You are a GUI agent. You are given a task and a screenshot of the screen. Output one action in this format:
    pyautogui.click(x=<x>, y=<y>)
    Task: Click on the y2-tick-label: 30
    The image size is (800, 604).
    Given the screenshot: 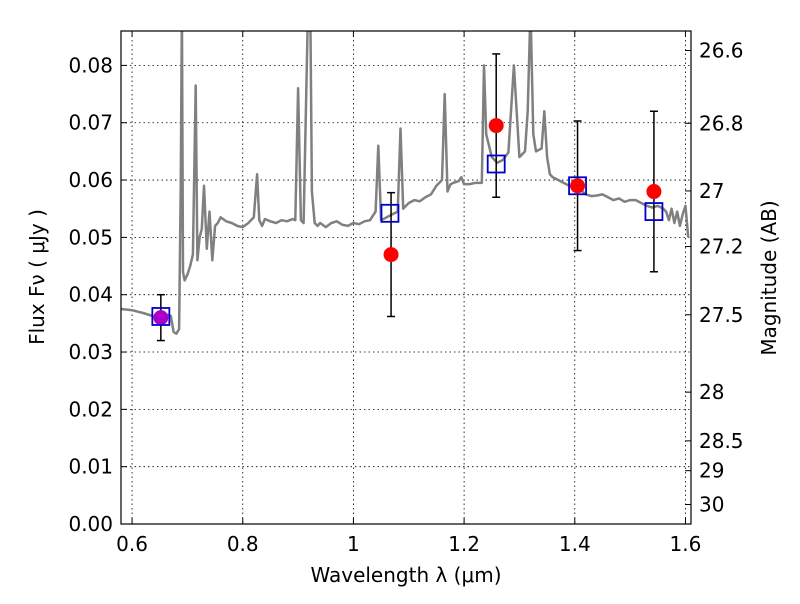 What is the action you would take?
    pyautogui.click(x=711, y=505)
    